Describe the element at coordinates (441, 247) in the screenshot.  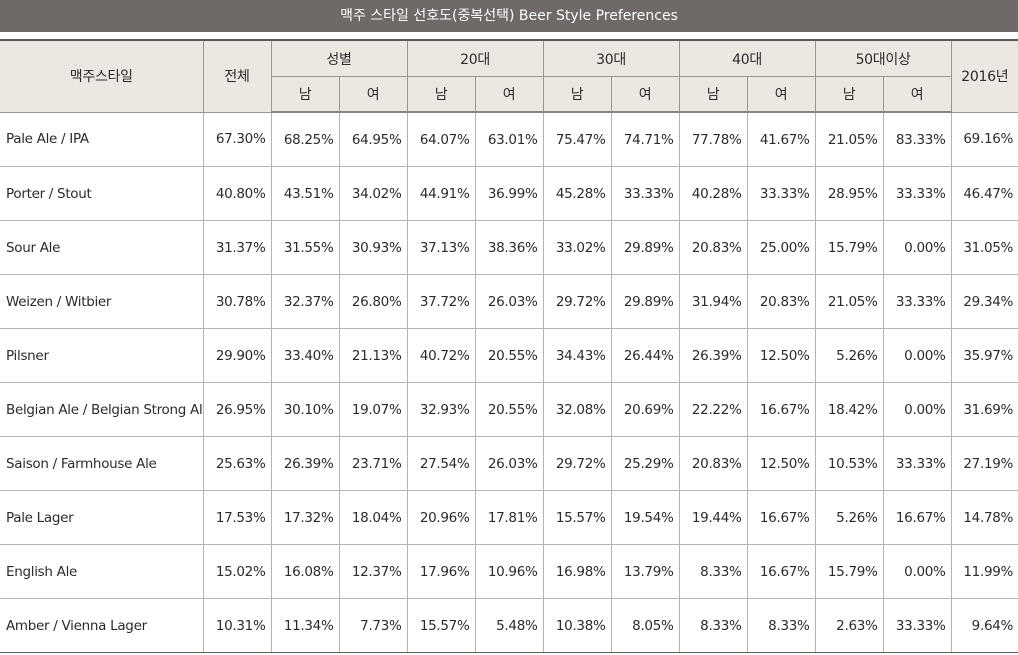
I see `value-cell: 37.13%` at that location.